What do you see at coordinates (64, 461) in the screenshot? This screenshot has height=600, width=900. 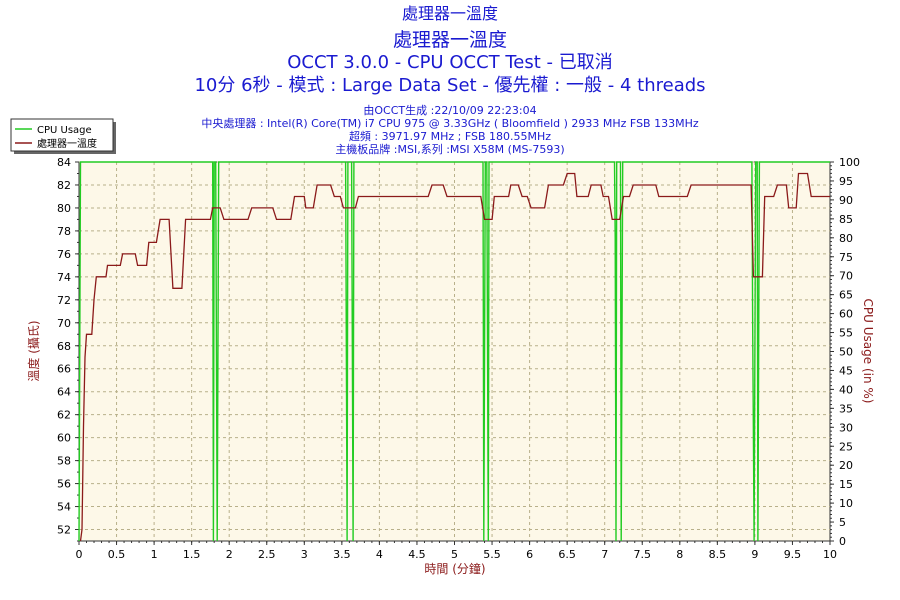 I see `y-left-tick-label: 58` at bounding box center [64, 461].